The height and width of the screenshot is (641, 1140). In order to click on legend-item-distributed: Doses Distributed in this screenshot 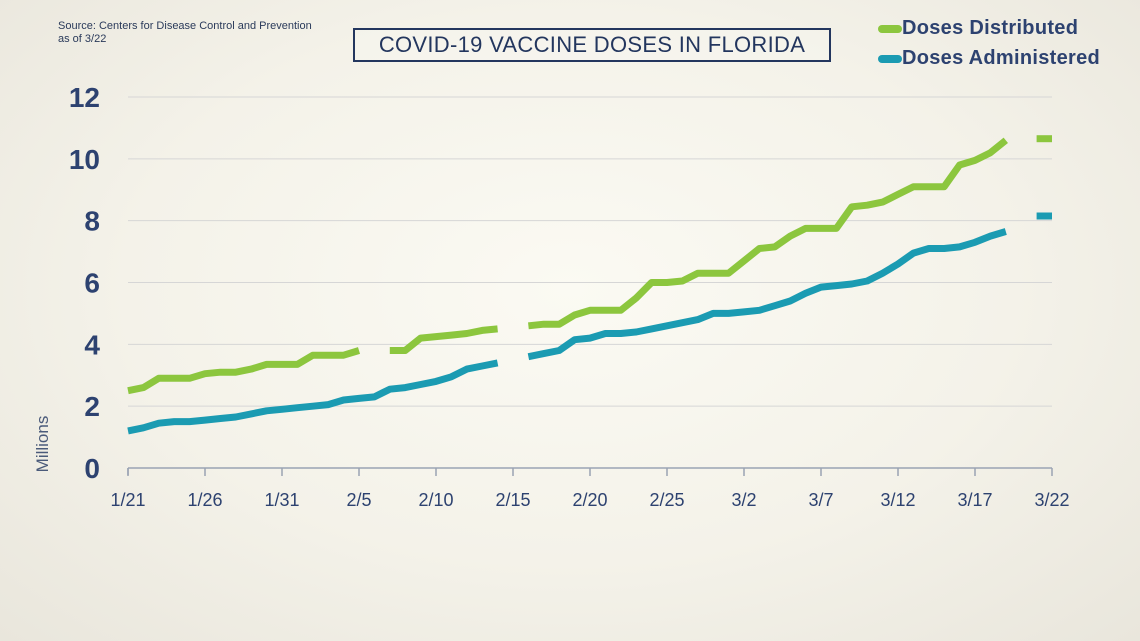, I will do `click(1003, 30)`.